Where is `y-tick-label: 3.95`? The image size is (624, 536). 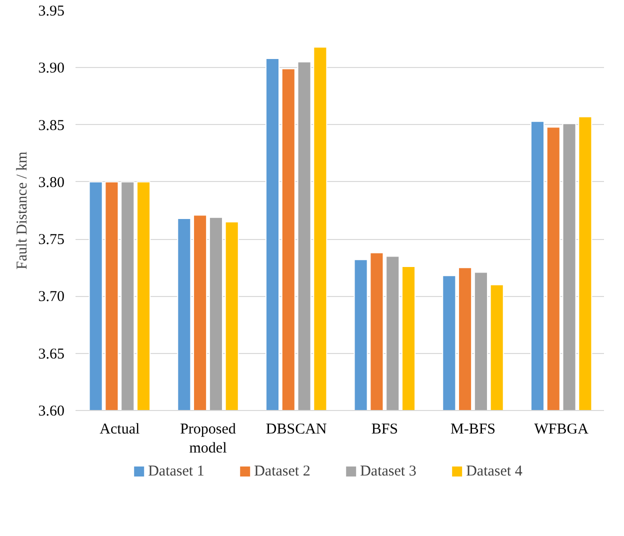 y-tick-label: 3.95 is located at coordinates (51, 12).